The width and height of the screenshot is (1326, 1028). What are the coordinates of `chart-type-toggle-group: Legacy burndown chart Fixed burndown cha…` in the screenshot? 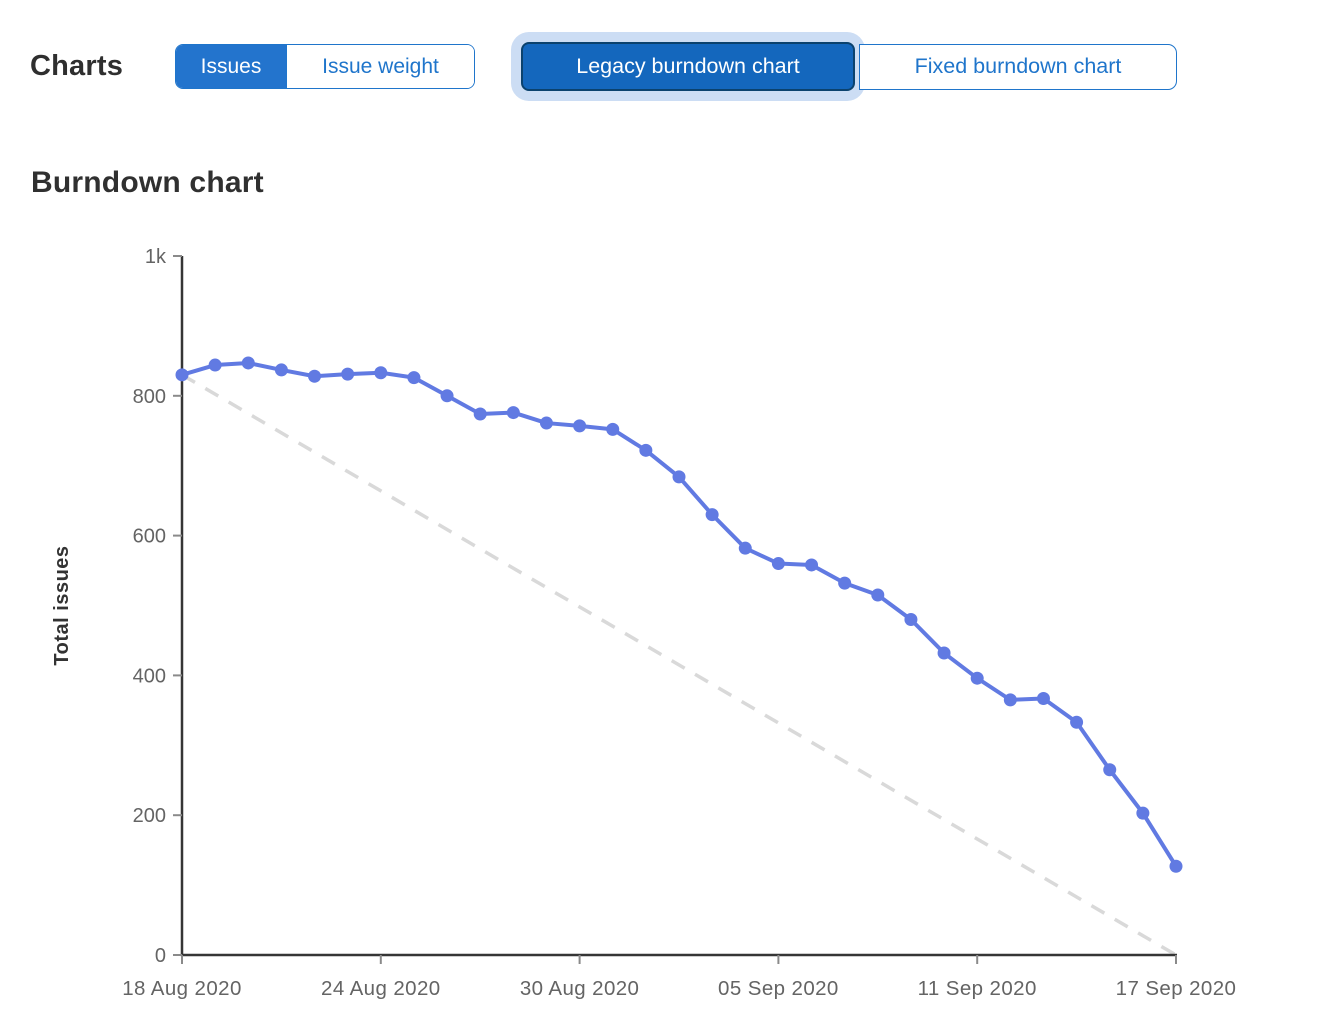 It's located at (849, 66).